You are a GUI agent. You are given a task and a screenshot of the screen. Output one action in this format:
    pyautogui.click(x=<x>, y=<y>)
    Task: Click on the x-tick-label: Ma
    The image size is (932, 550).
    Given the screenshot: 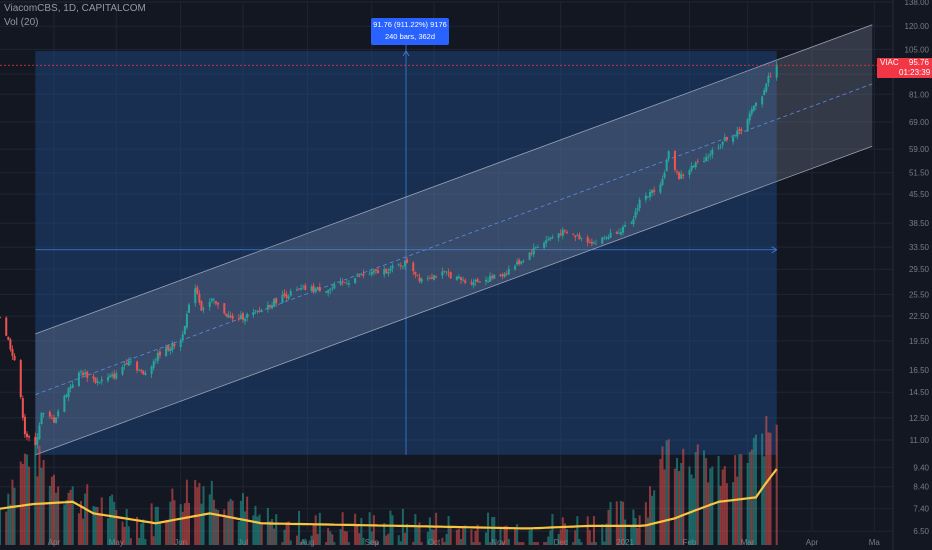 What is the action you would take?
    pyautogui.click(x=875, y=542)
    